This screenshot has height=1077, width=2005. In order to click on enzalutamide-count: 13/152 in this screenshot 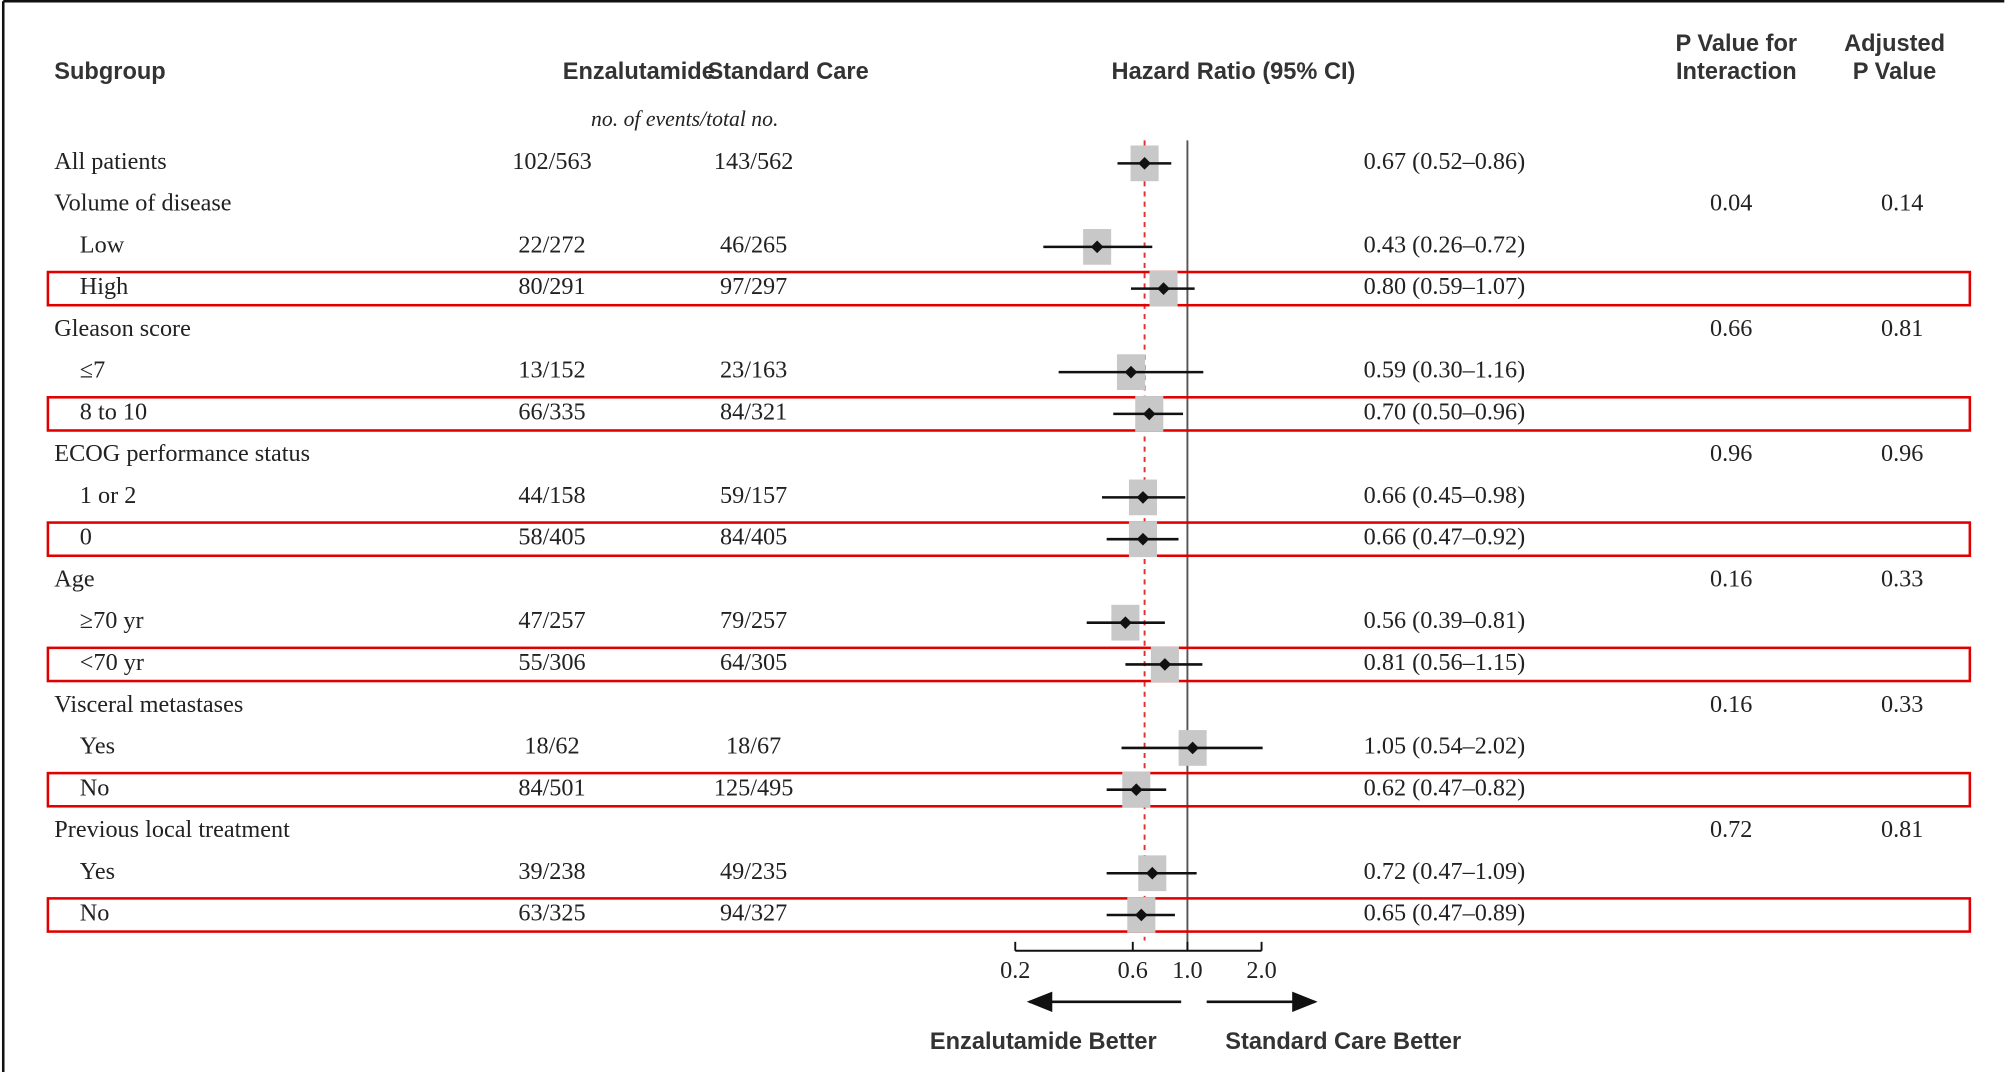, I will do `click(551, 370)`.